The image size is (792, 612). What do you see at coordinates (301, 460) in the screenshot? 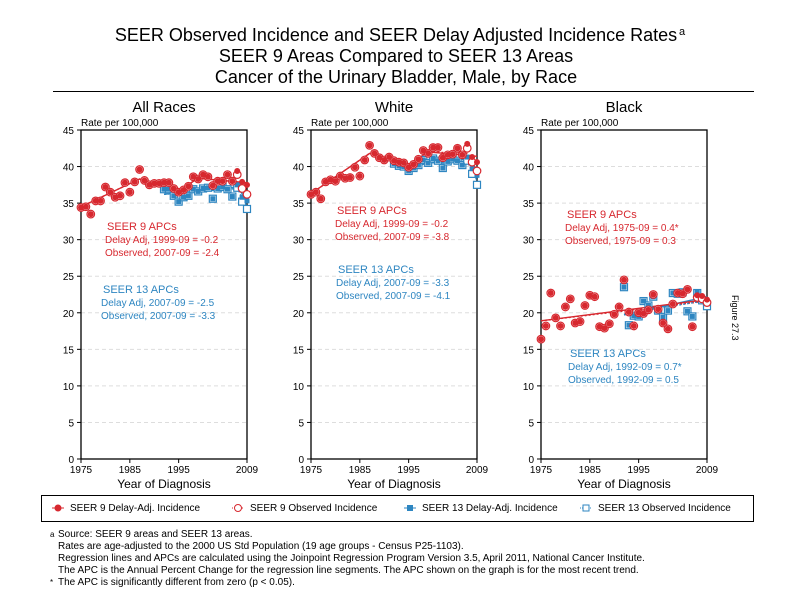
I see `y-tick-label: 0` at bounding box center [301, 460].